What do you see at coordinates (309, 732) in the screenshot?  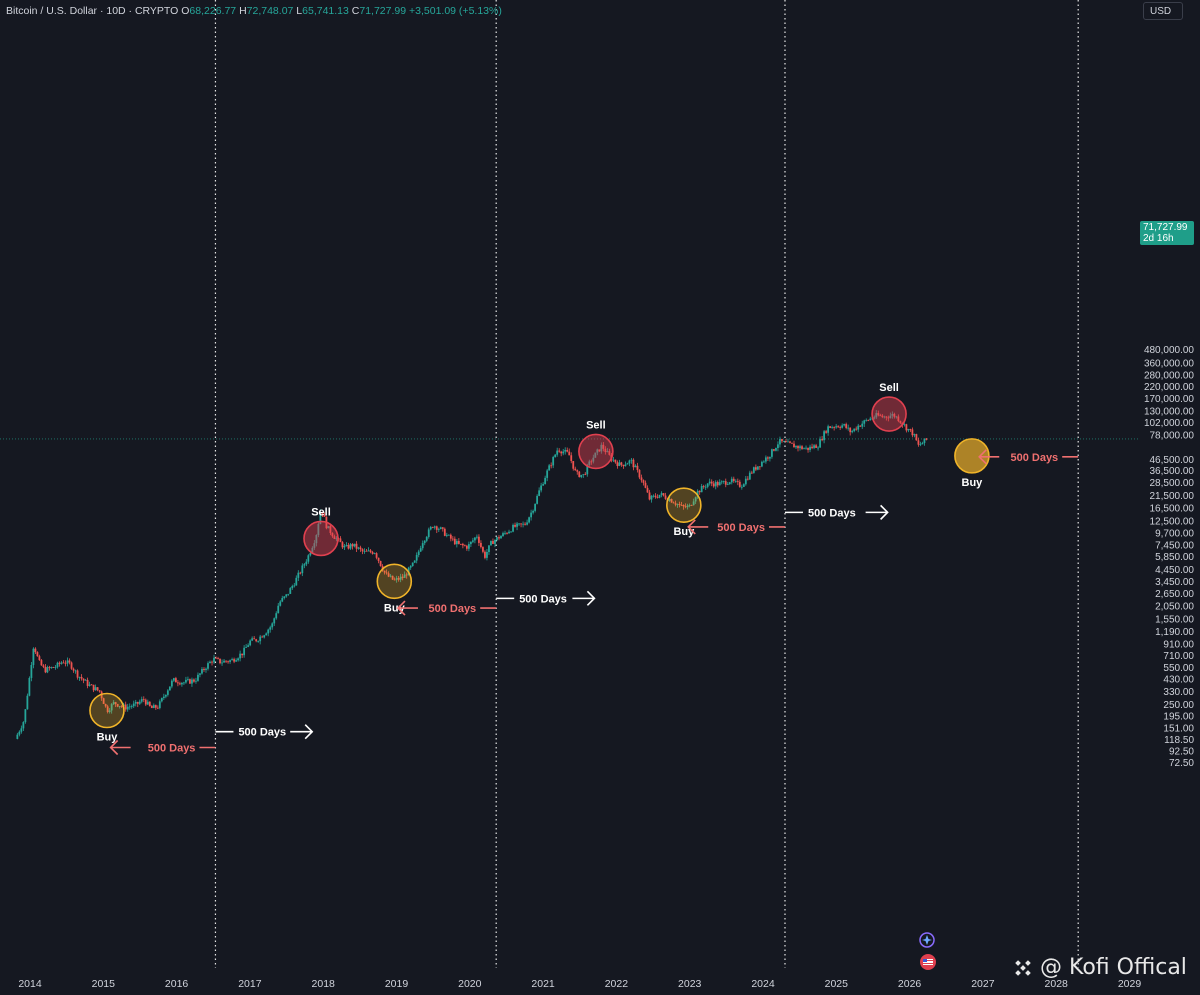 I see `arrow-head` at bounding box center [309, 732].